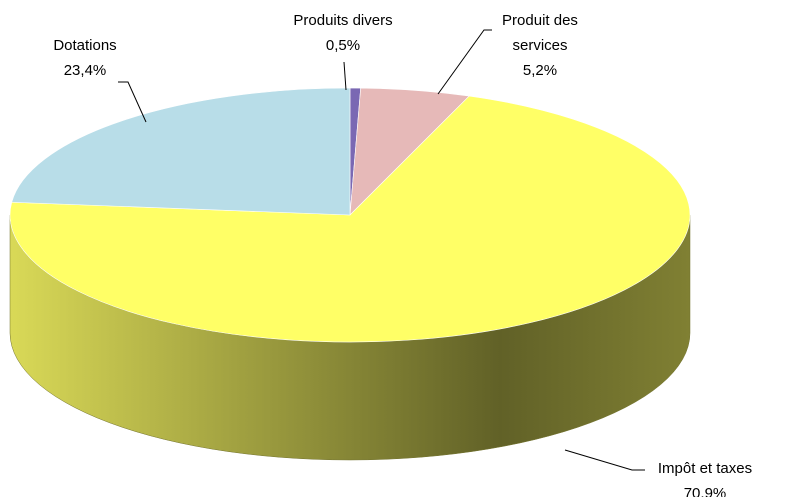 The width and height of the screenshot is (785, 497). What do you see at coordinates (343, 20) in the screenshot?
I see `category-label: Produits divers` at bounding box center [343, 20].